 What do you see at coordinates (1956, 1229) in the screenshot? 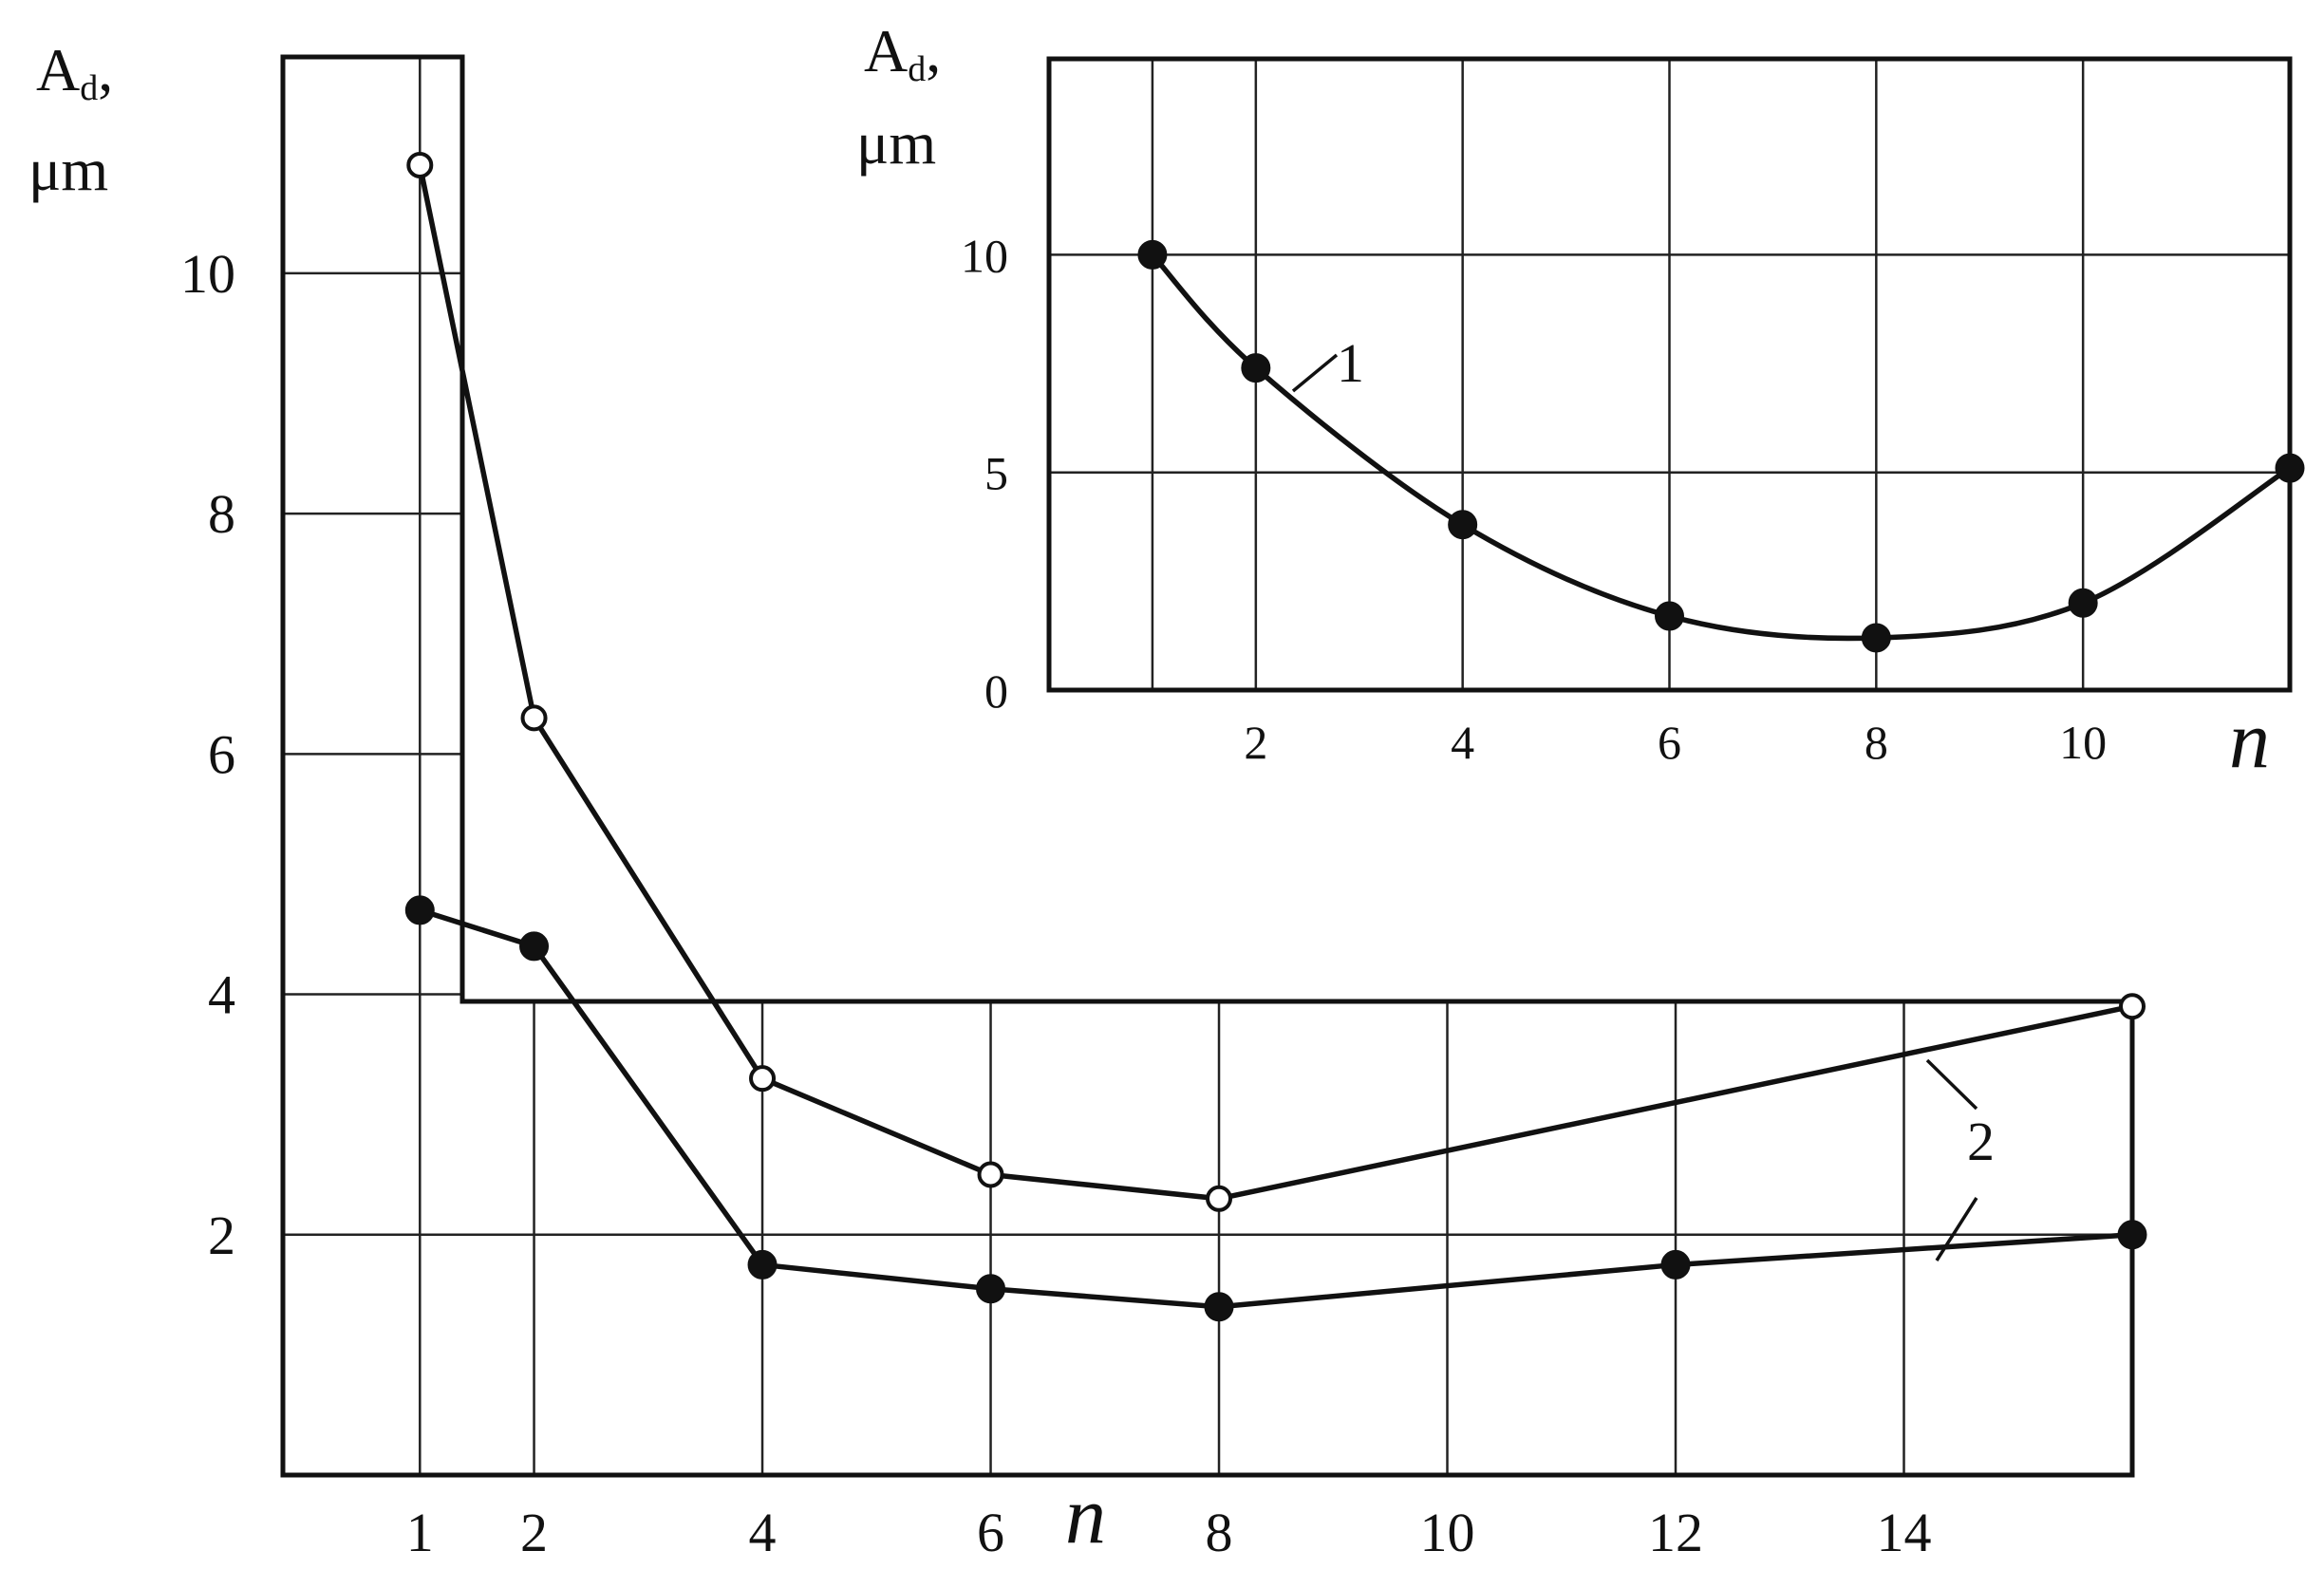
I see `curve-2-filled-leader` at bounding box center [1956, 1229].